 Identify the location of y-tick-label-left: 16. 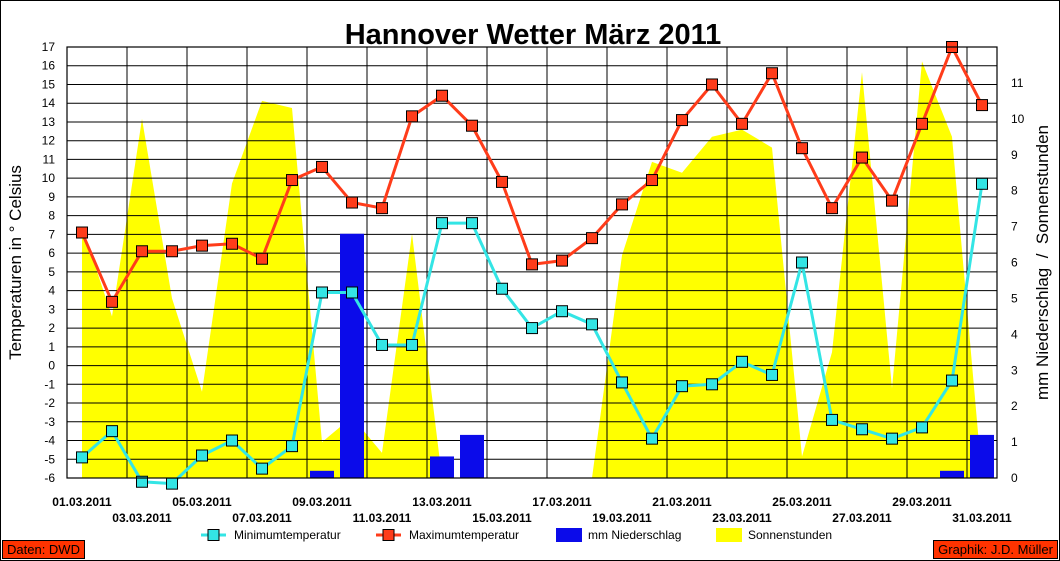
(49, 66).